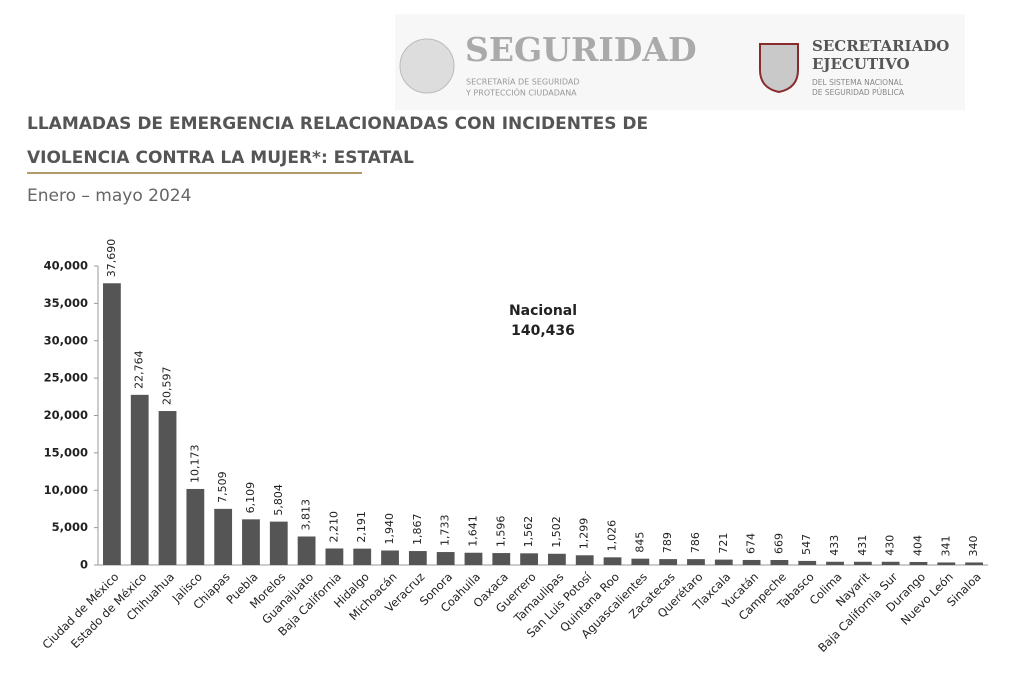 Image resolution: width=1024 pixels, height=683 pixels. Describe the element at coordinates (194, 463) in the screenshot. I see `value-label: 10,173` at that location.